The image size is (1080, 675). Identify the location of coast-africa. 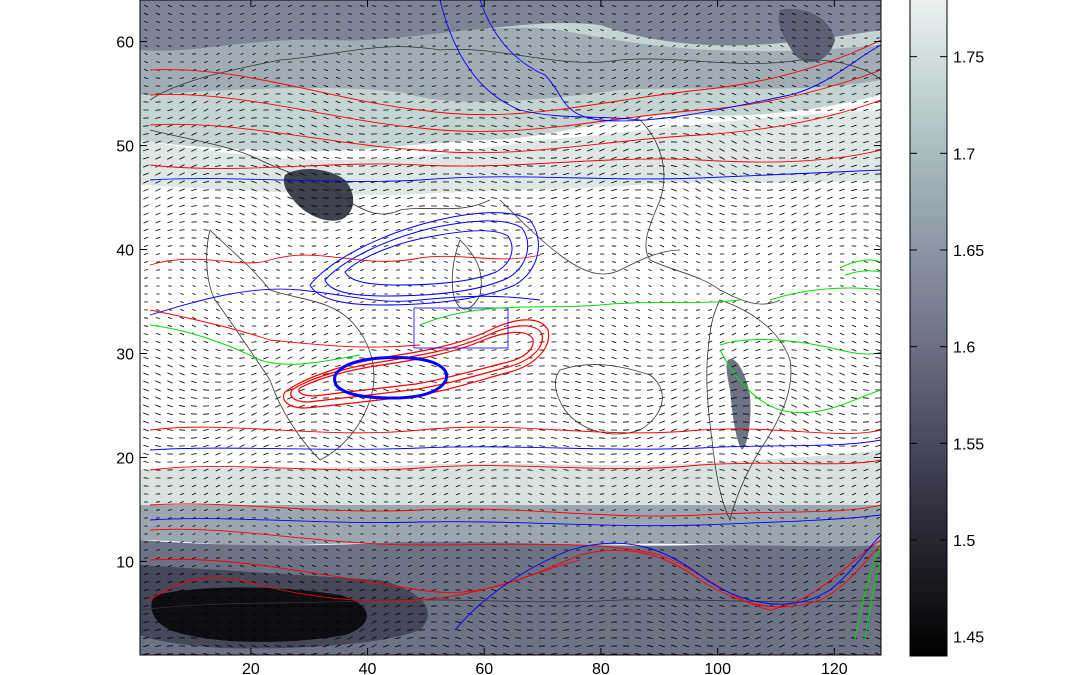
(290, 345).